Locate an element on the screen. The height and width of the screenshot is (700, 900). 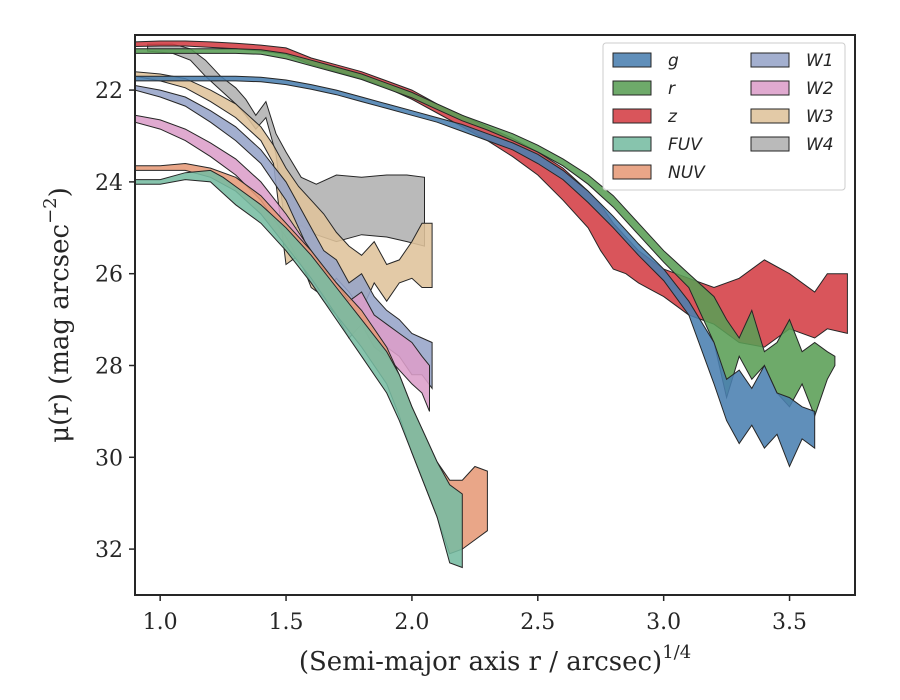
y-axis-title: μ(r) (mag arcsec−2) is located at coordinates (57, 315).